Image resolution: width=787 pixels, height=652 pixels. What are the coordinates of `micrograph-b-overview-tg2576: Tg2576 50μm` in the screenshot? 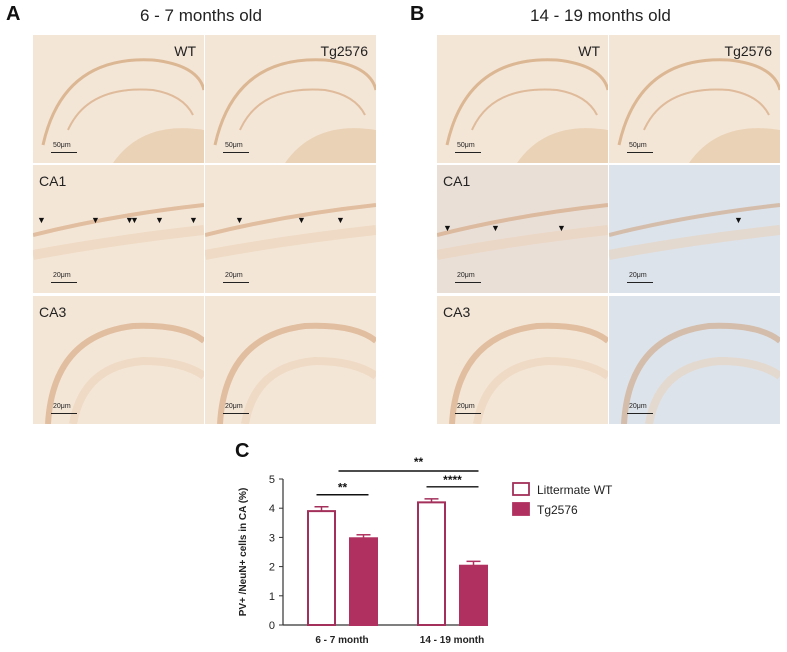 It's located at (694, 99).